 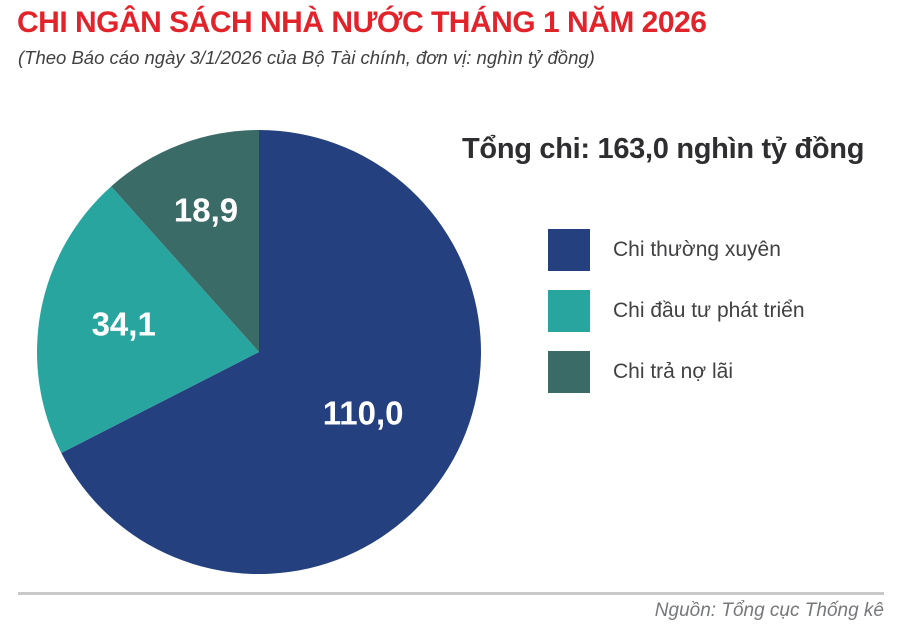 What do you see at coordinates (769, 610) in the screenshot?
I see `source-note: Nguồn: Tổng cục Thống kê` at bounding box center [769, 610].